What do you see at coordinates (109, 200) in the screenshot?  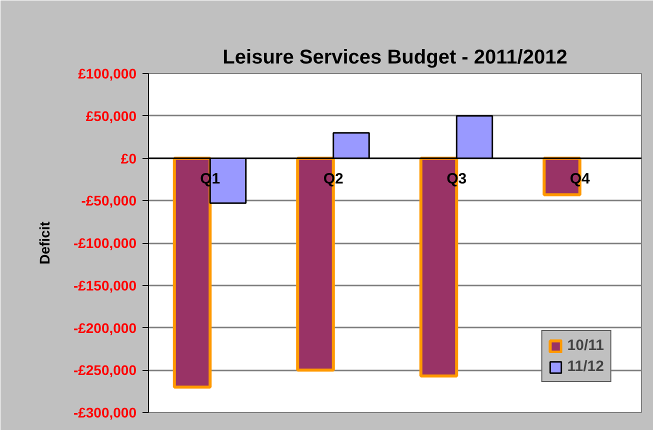 I see `y-tick-label: -£50,000` at bounding box center [109, 200].